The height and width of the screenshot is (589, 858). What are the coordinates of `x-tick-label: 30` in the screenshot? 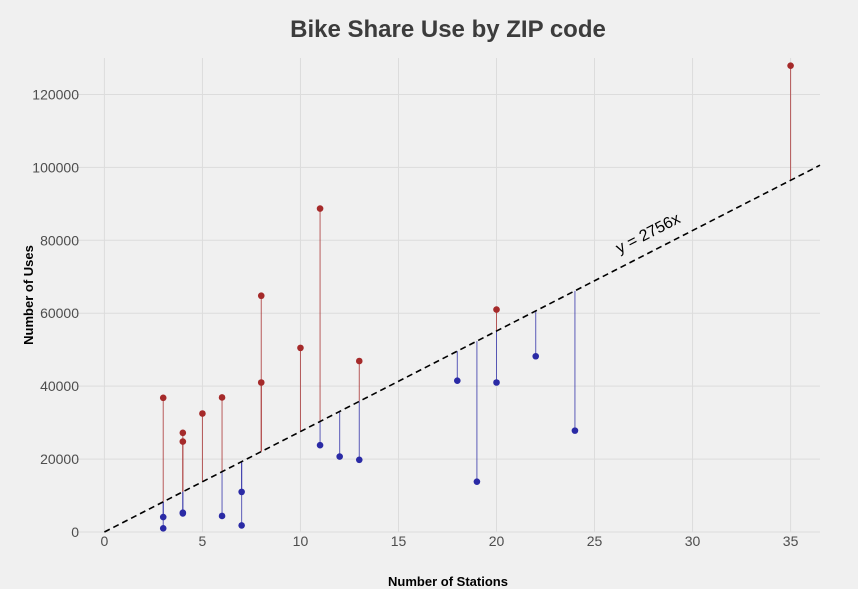 It's located at (693, 541).